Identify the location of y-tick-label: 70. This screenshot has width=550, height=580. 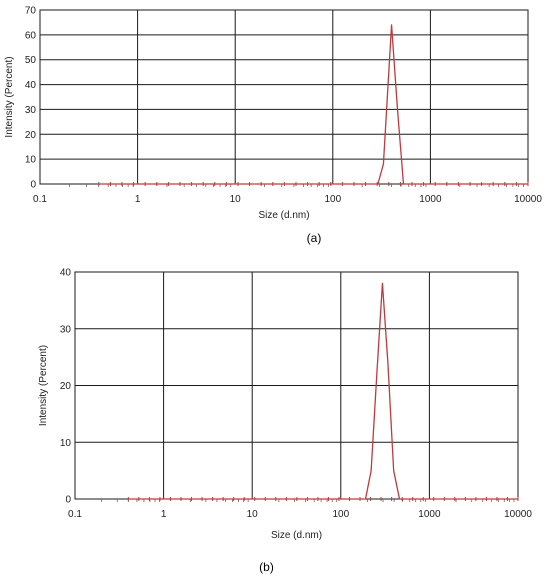
(31, 11).